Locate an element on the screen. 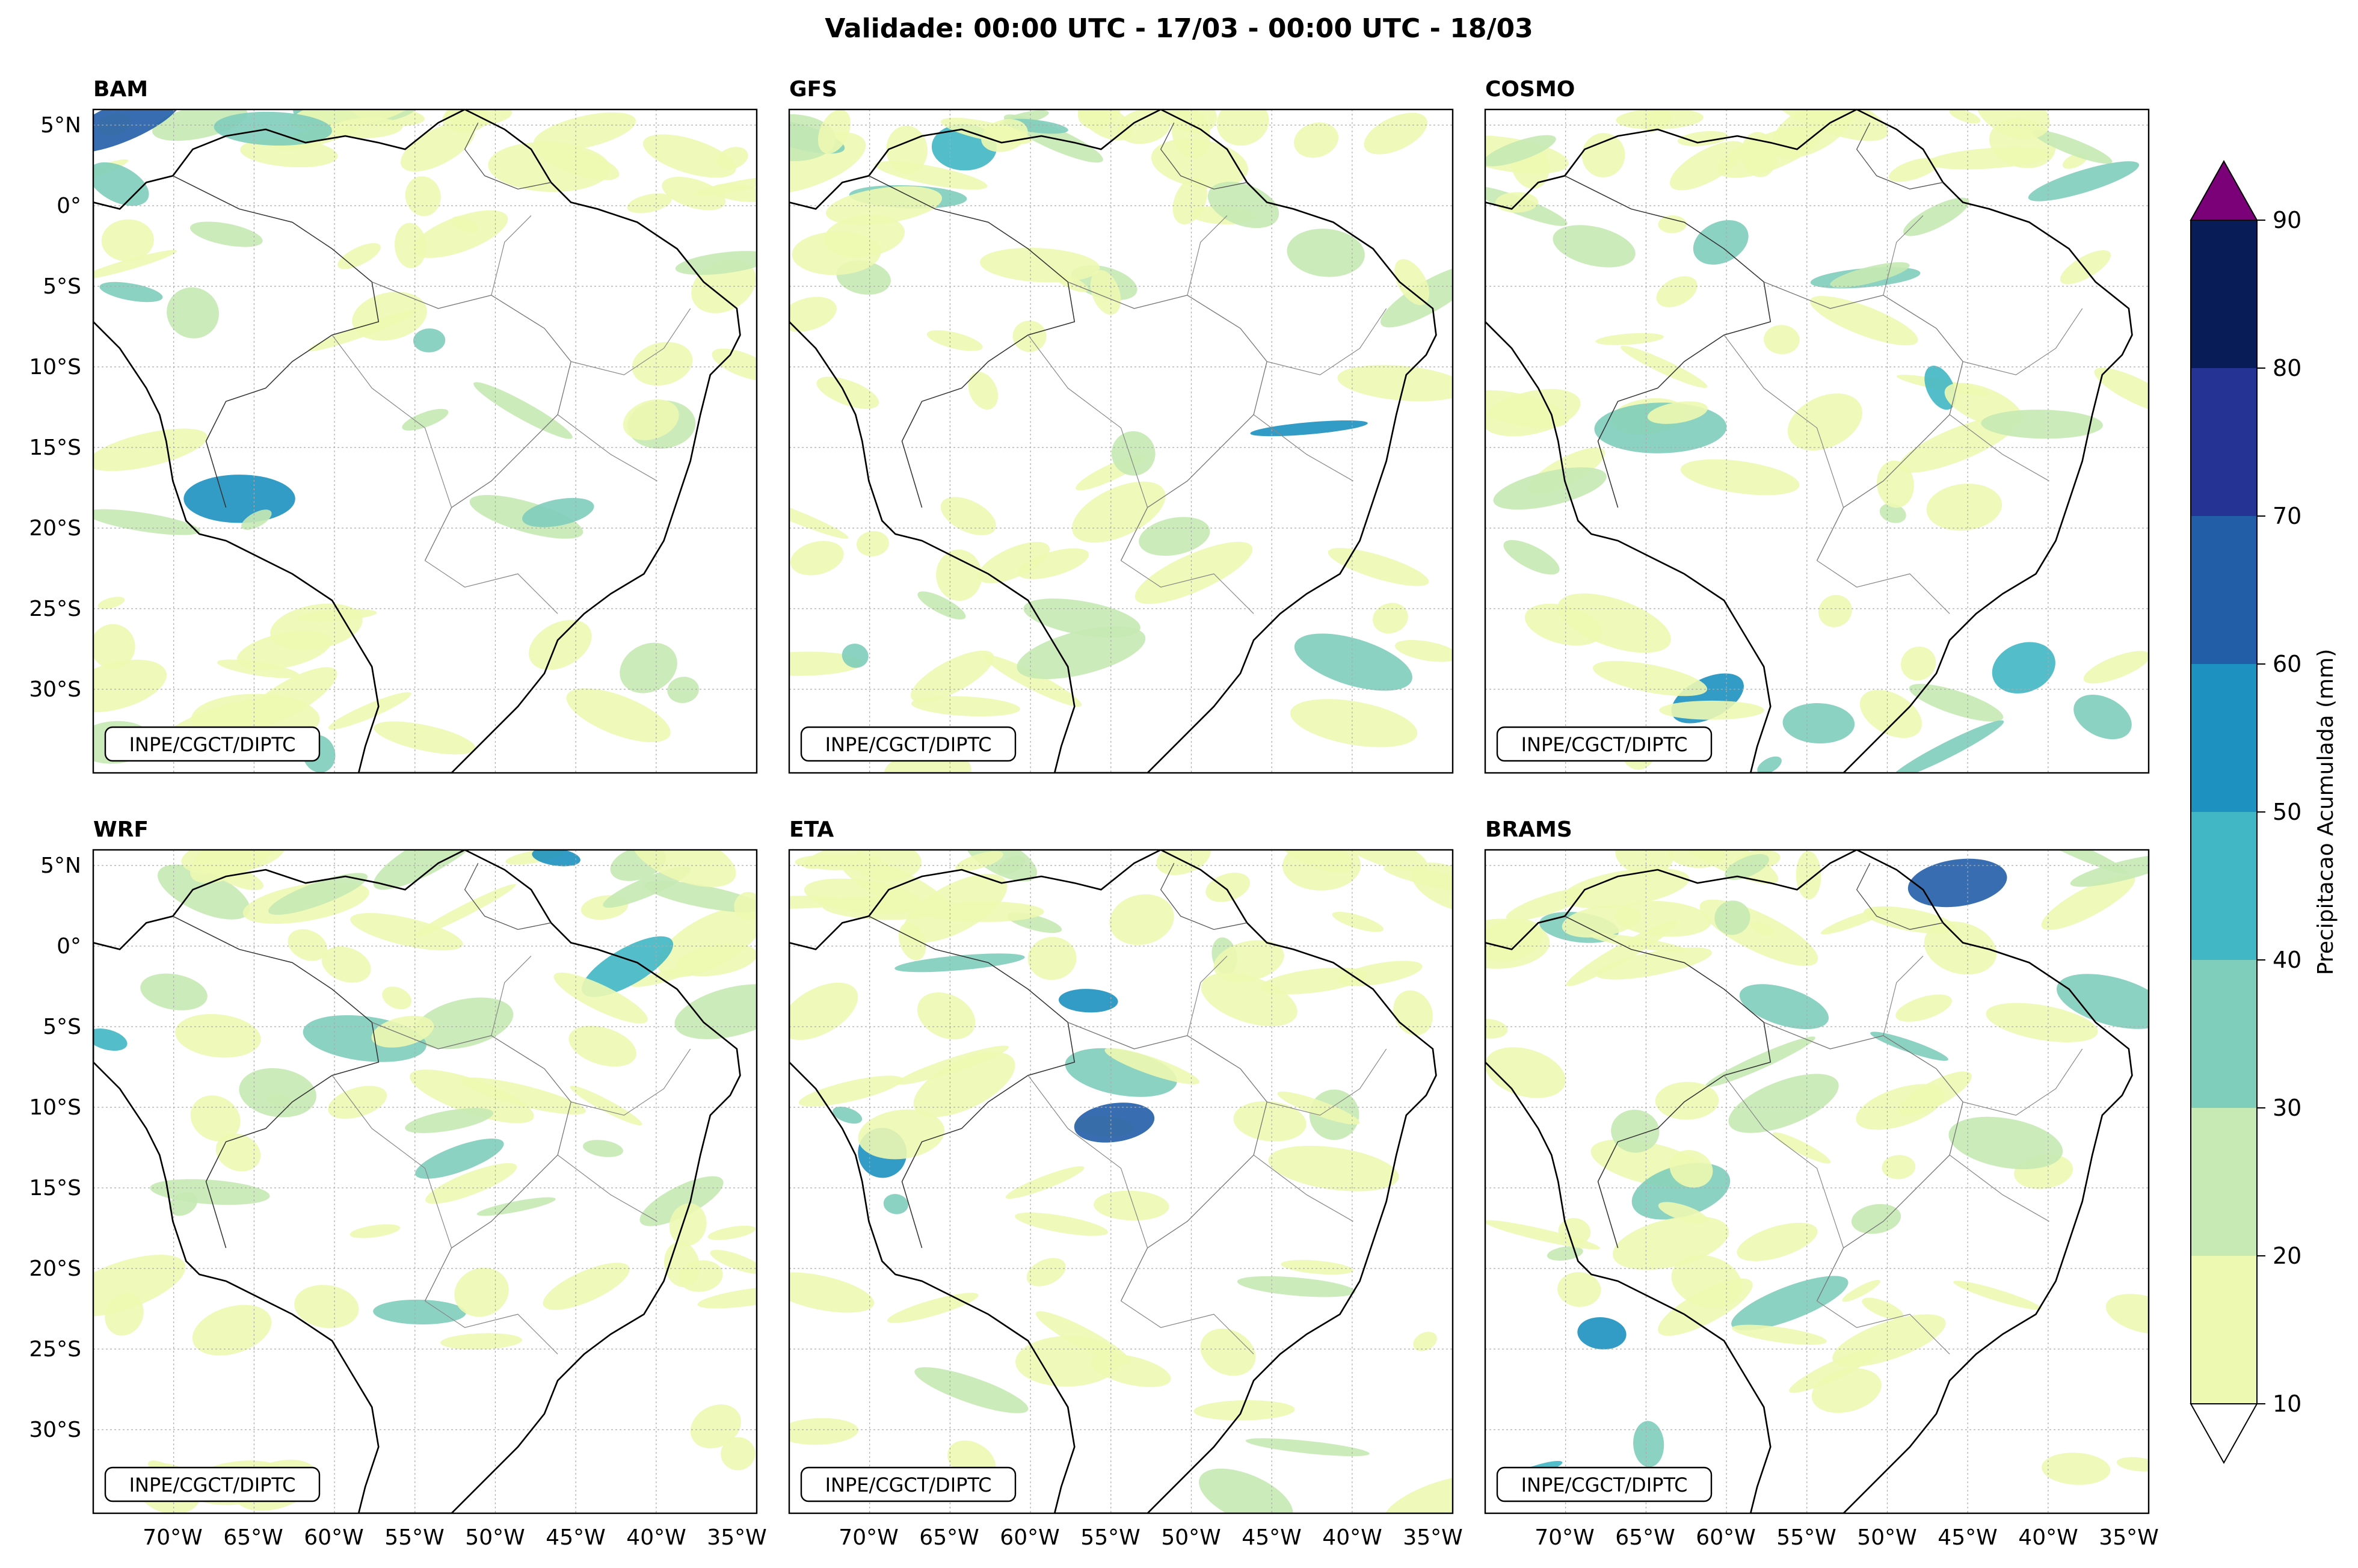  panel-title: WRF is located at coordinates (121, 830).